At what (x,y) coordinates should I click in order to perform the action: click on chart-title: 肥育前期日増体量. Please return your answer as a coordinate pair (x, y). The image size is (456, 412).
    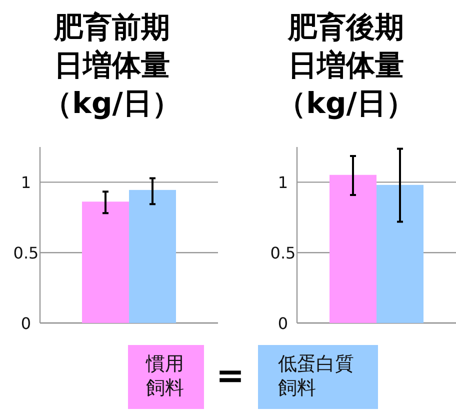
    Looking at the image, I should click on (111, 46).